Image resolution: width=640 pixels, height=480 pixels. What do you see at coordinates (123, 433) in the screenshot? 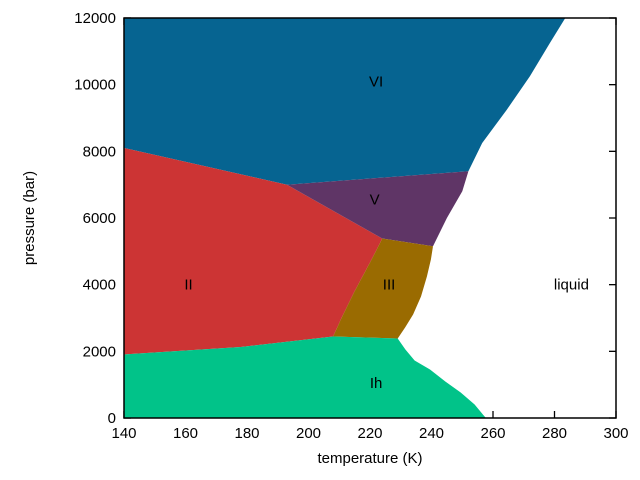
I see `x-tick-label-140: 140` at bounding box center [123, 433].